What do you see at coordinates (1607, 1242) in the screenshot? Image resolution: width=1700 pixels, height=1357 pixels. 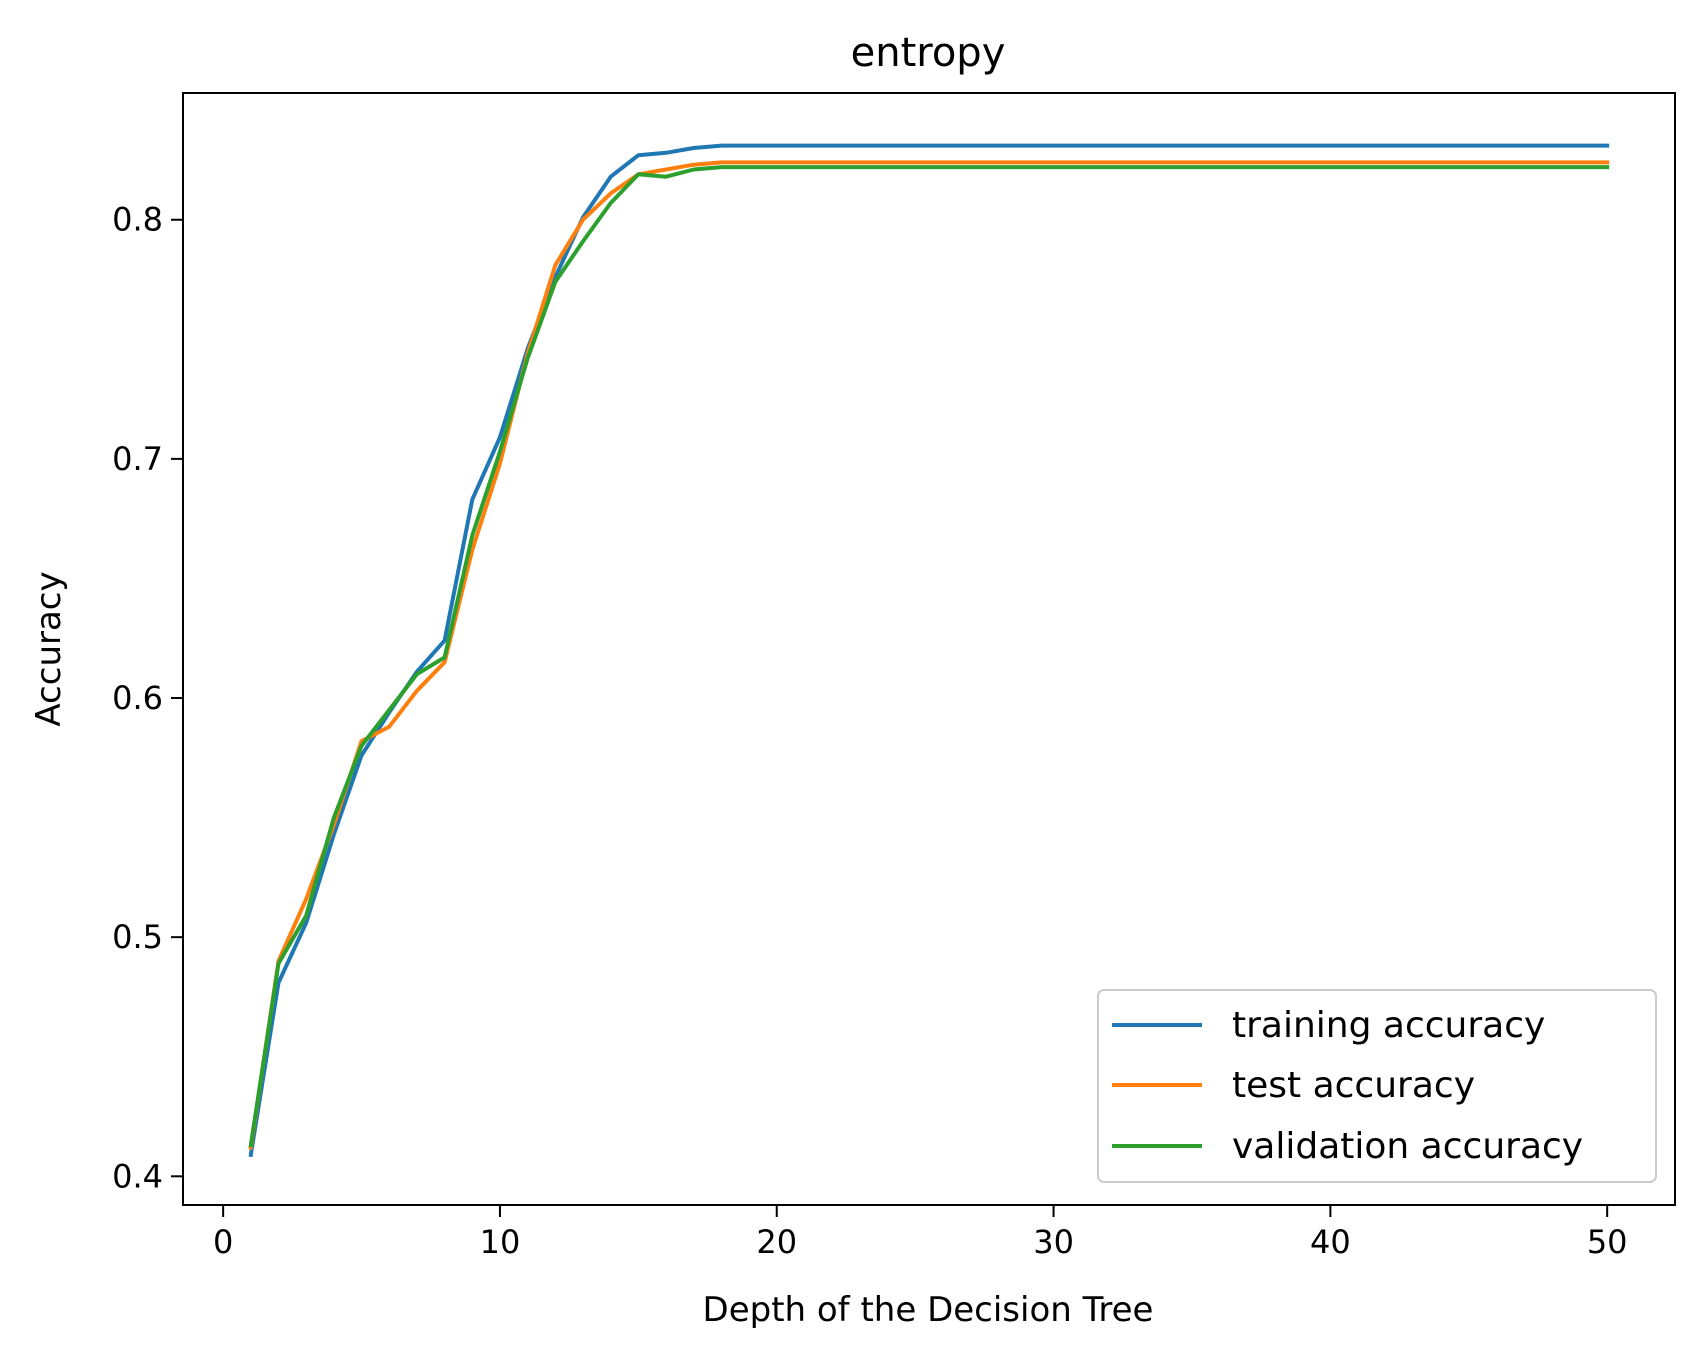 I see `x-tick-label: 50` at bounding box center [1607, 1242].